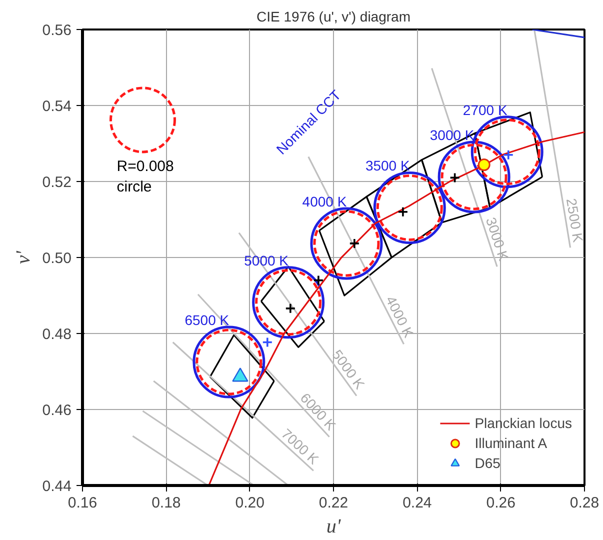 This screenshot has width=603, height=540. I want to click on x-tick-label: 0.24, so click(417, 503).